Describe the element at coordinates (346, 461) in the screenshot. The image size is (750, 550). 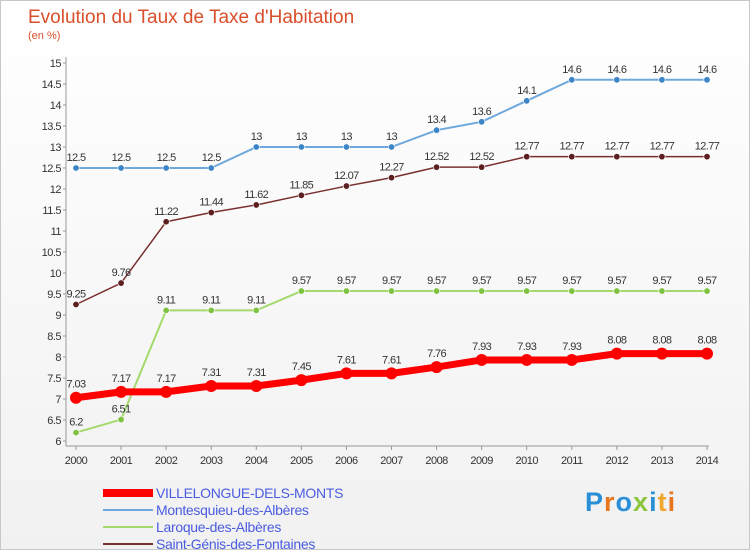
I see `x-tick-label: 2006` at that location.